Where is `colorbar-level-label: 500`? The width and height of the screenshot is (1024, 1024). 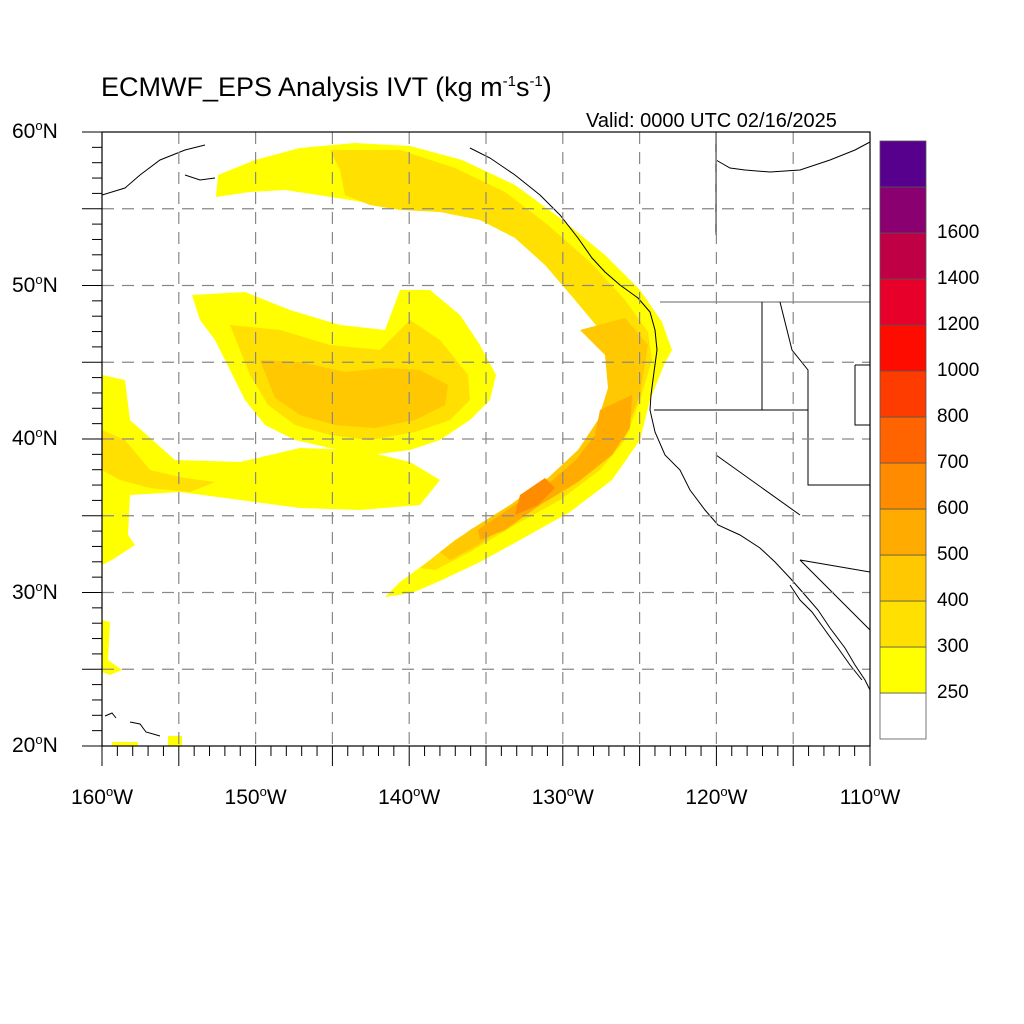
colorbar-level-label: 500 is located at coordinates (953, 554).